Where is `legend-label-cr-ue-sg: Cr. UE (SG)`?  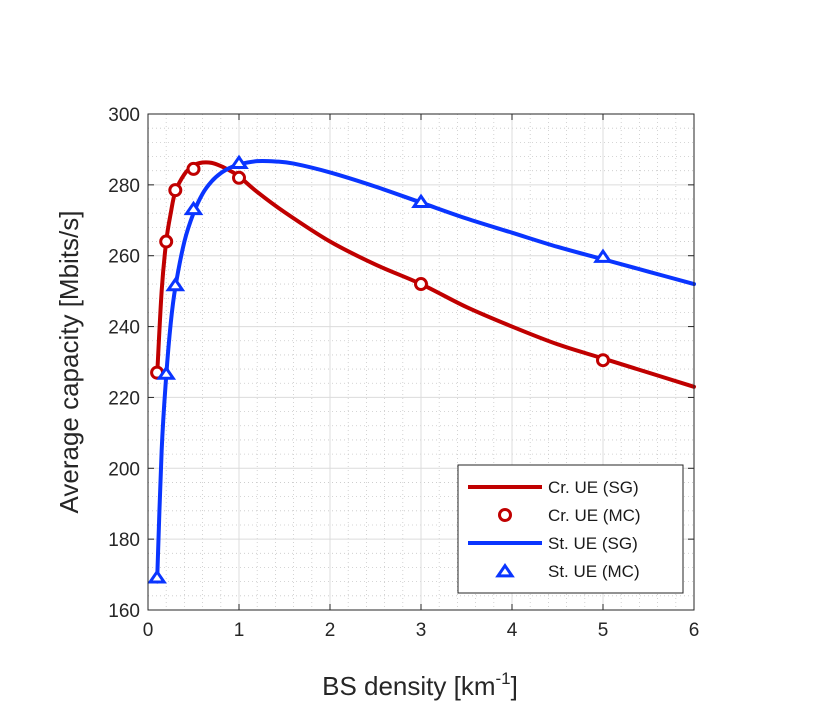 legend-label-cr-ue-sg: Cr. UE (SG) is located at coordinates (593, 487).